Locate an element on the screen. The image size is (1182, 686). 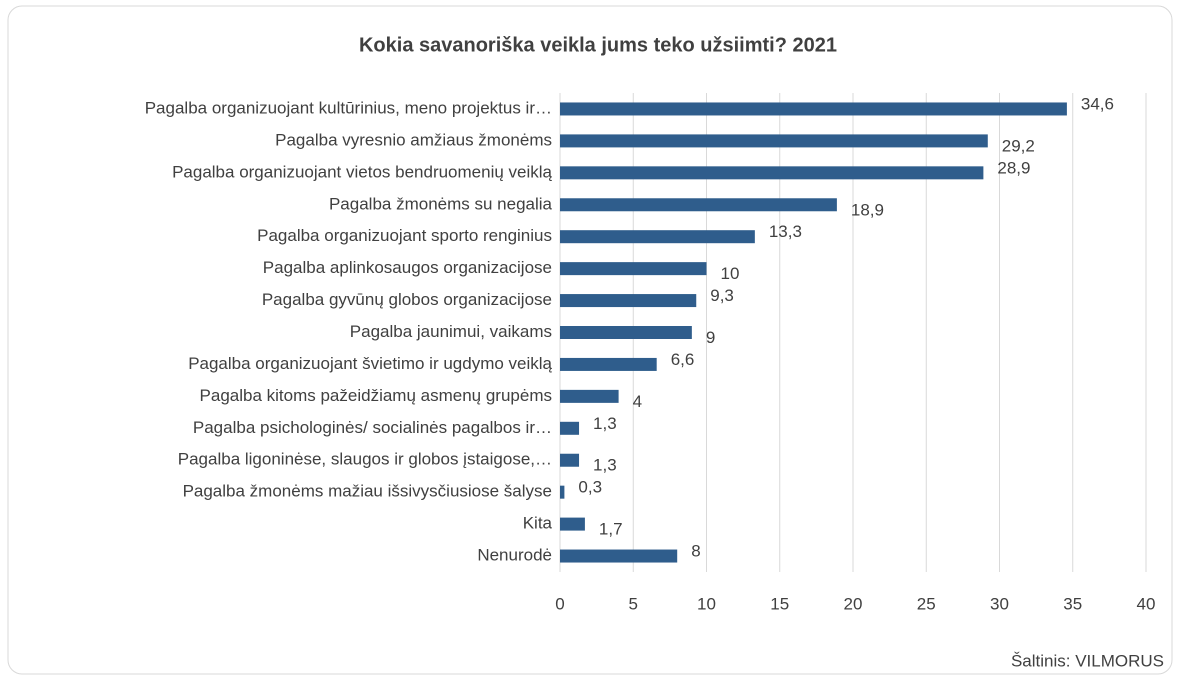
x-tick-label: 10 is located at coordinates (706, 603).